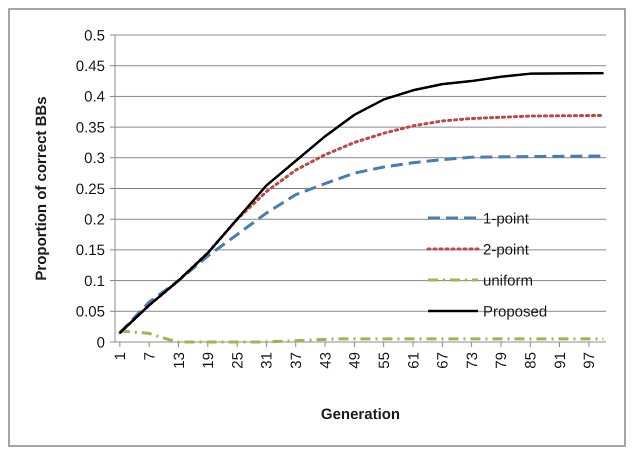  What do you see at coordinates (179, 360) in the screenshot?
I see `x-tick-label: 13` at bounding box center [179, 360].